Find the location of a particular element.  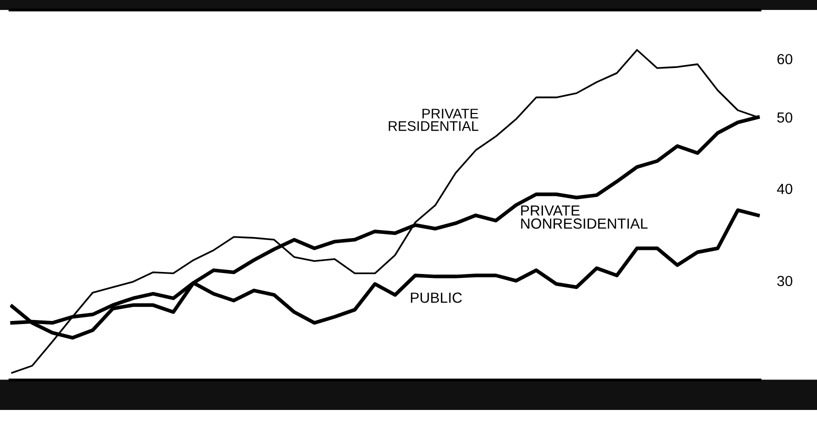

y-tick-label: 30 is located at coordinates (784, 281).